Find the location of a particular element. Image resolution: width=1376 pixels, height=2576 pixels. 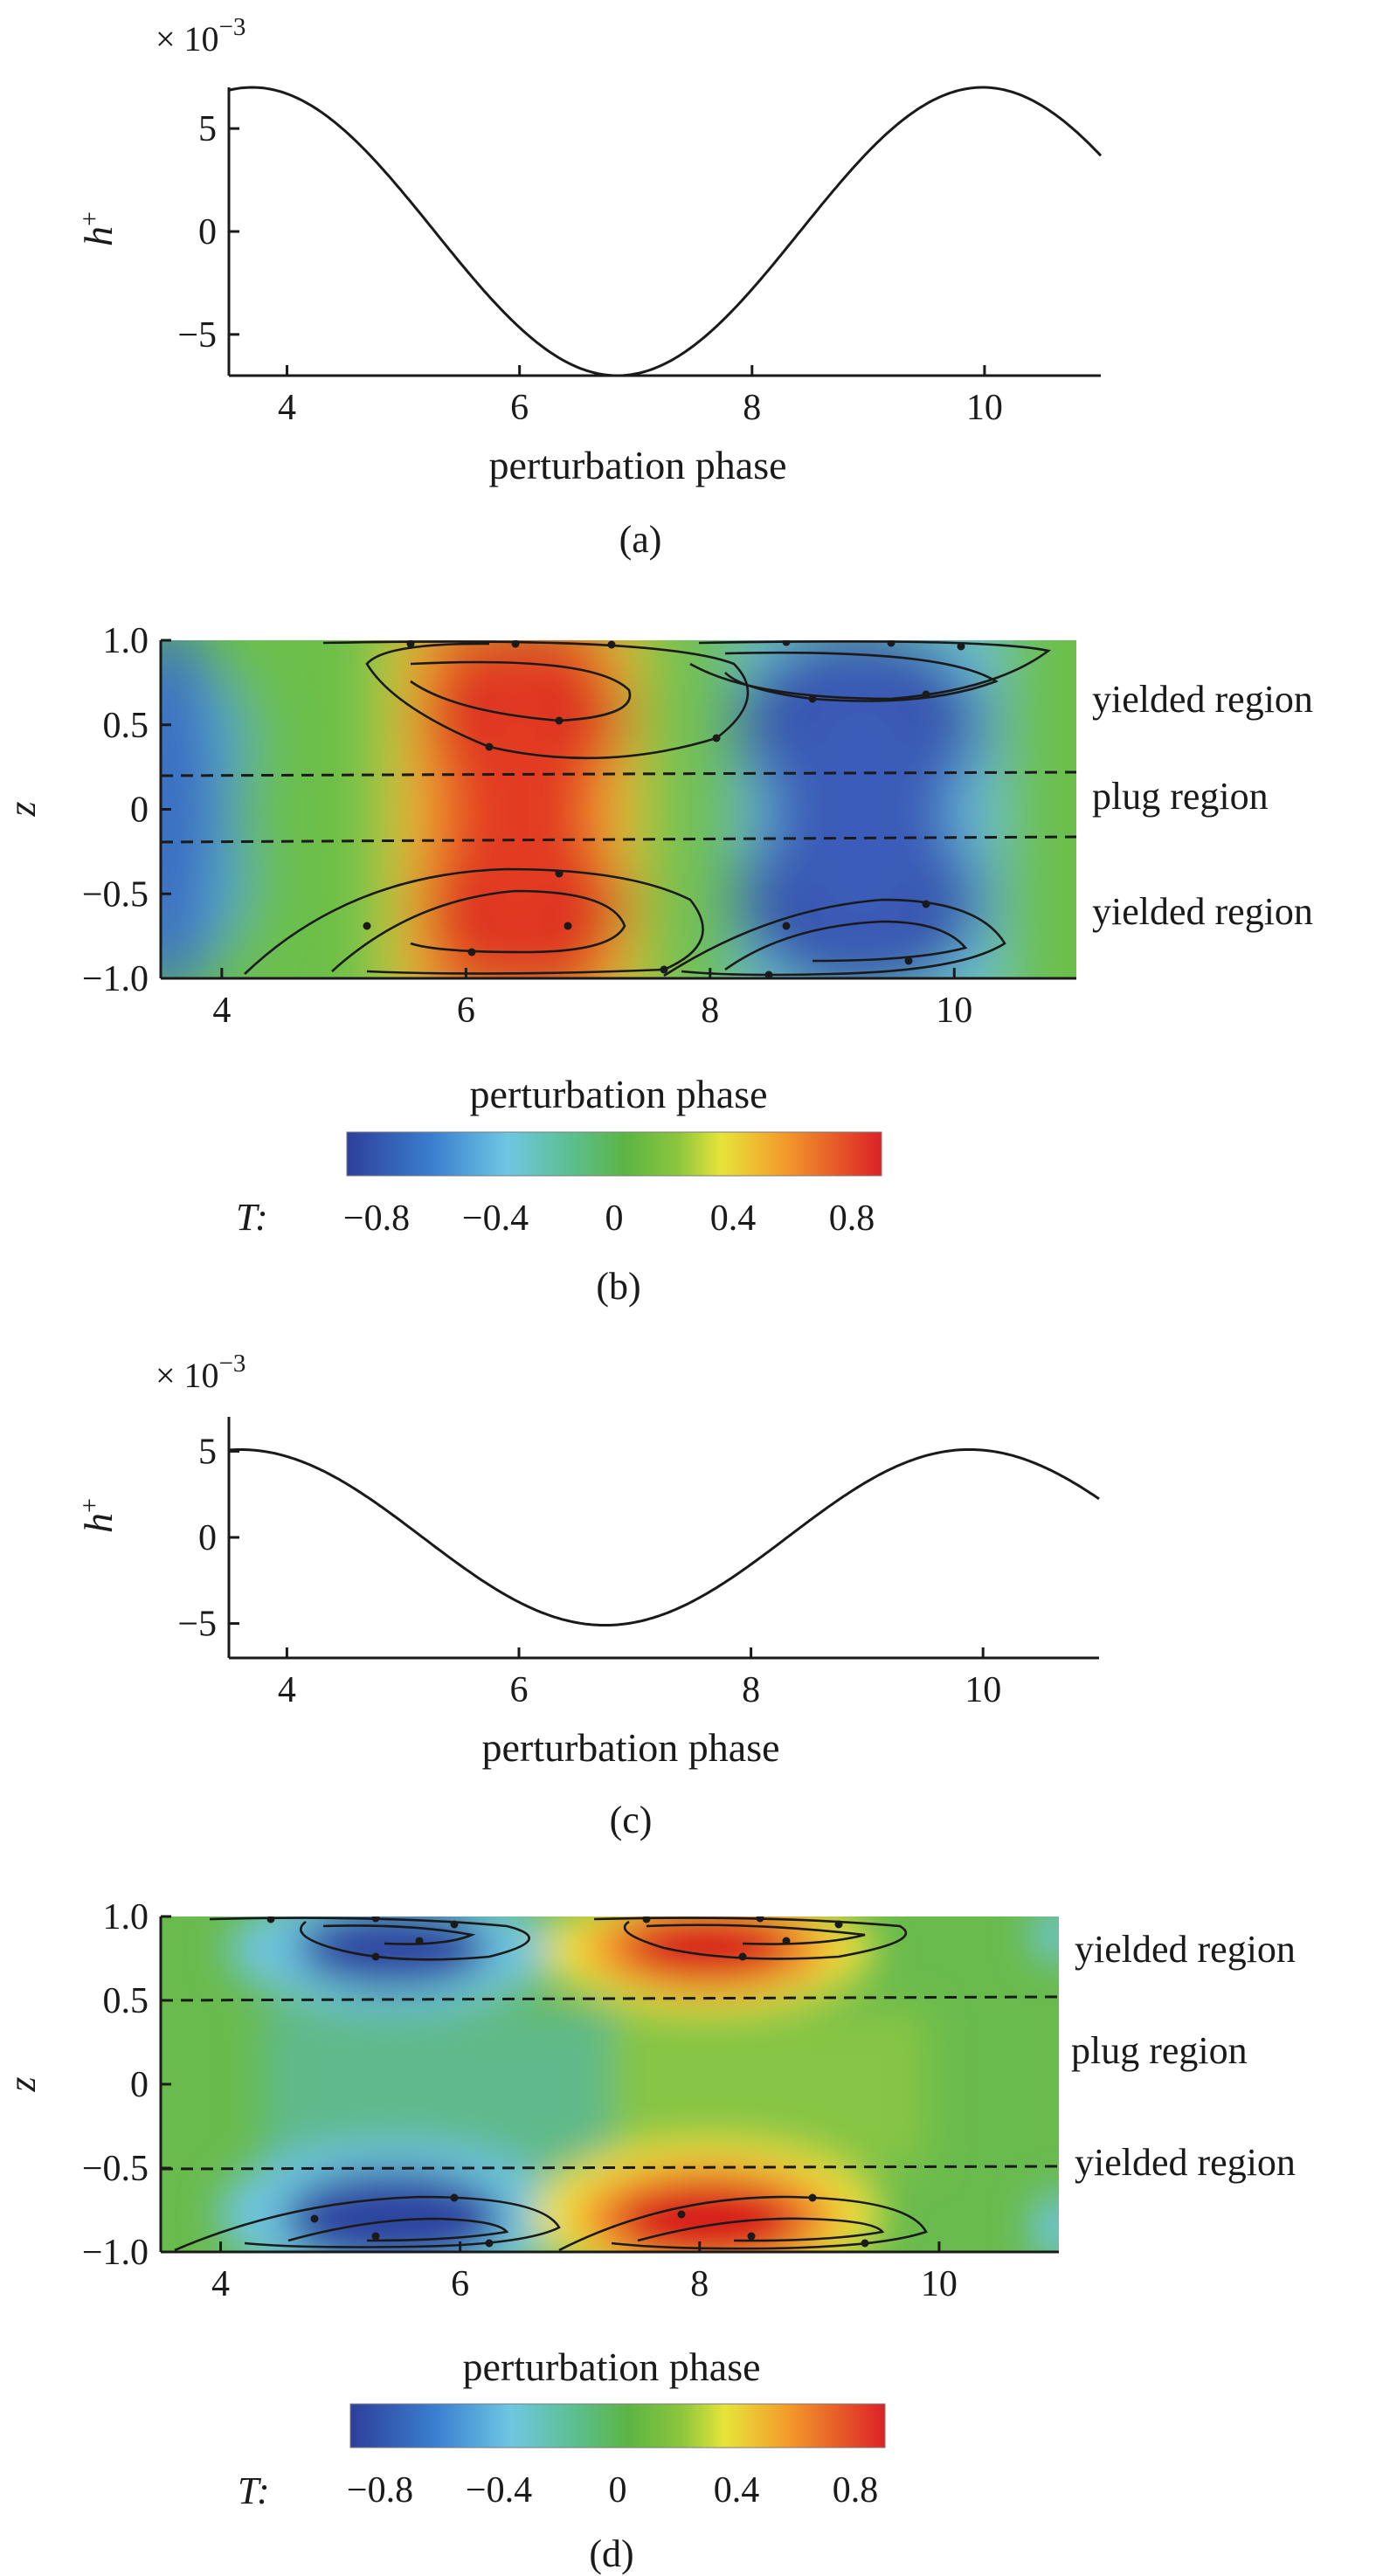

panel-b-colorbar-frame is located at coordinates (614, 1154).